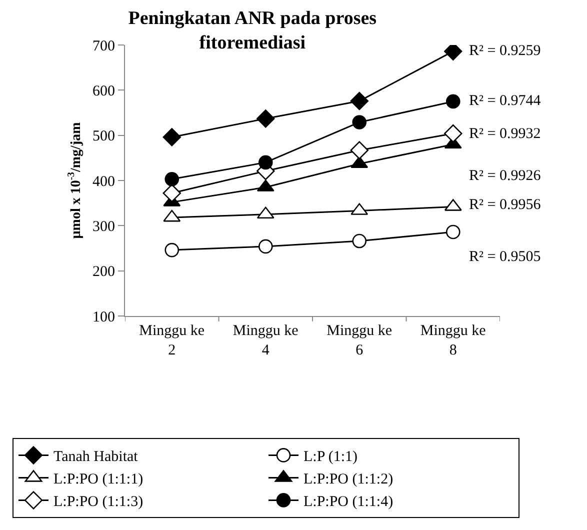 The width and height of the screenshot is (587, 530). Describe the element at coordinates (99, 502) in the screenshot. I see `legend-label: L:P:PO (1:1:3)` at that location.